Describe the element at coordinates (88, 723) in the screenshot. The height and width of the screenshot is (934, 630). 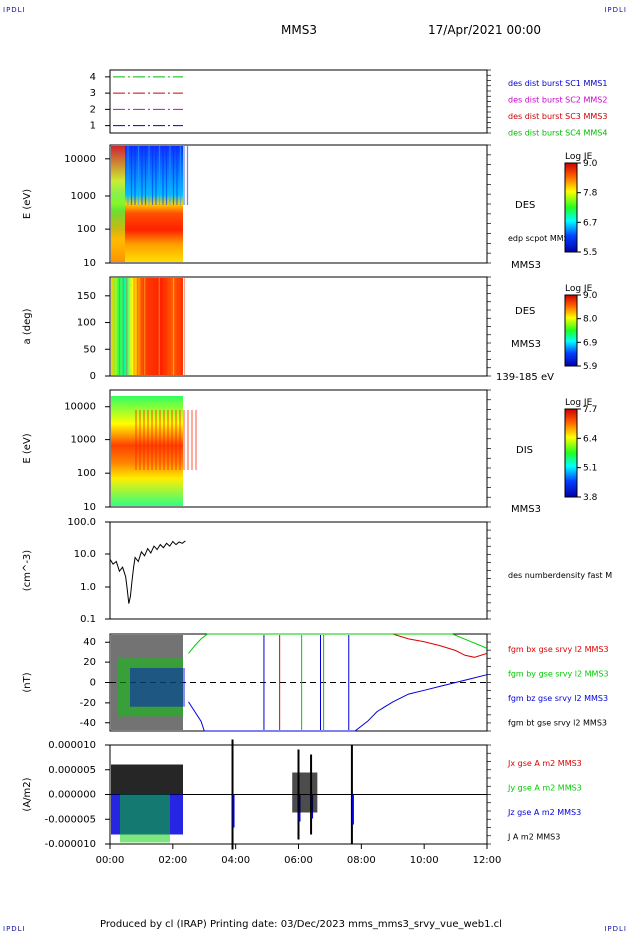
I see `y-tick-label: -40` at that location.